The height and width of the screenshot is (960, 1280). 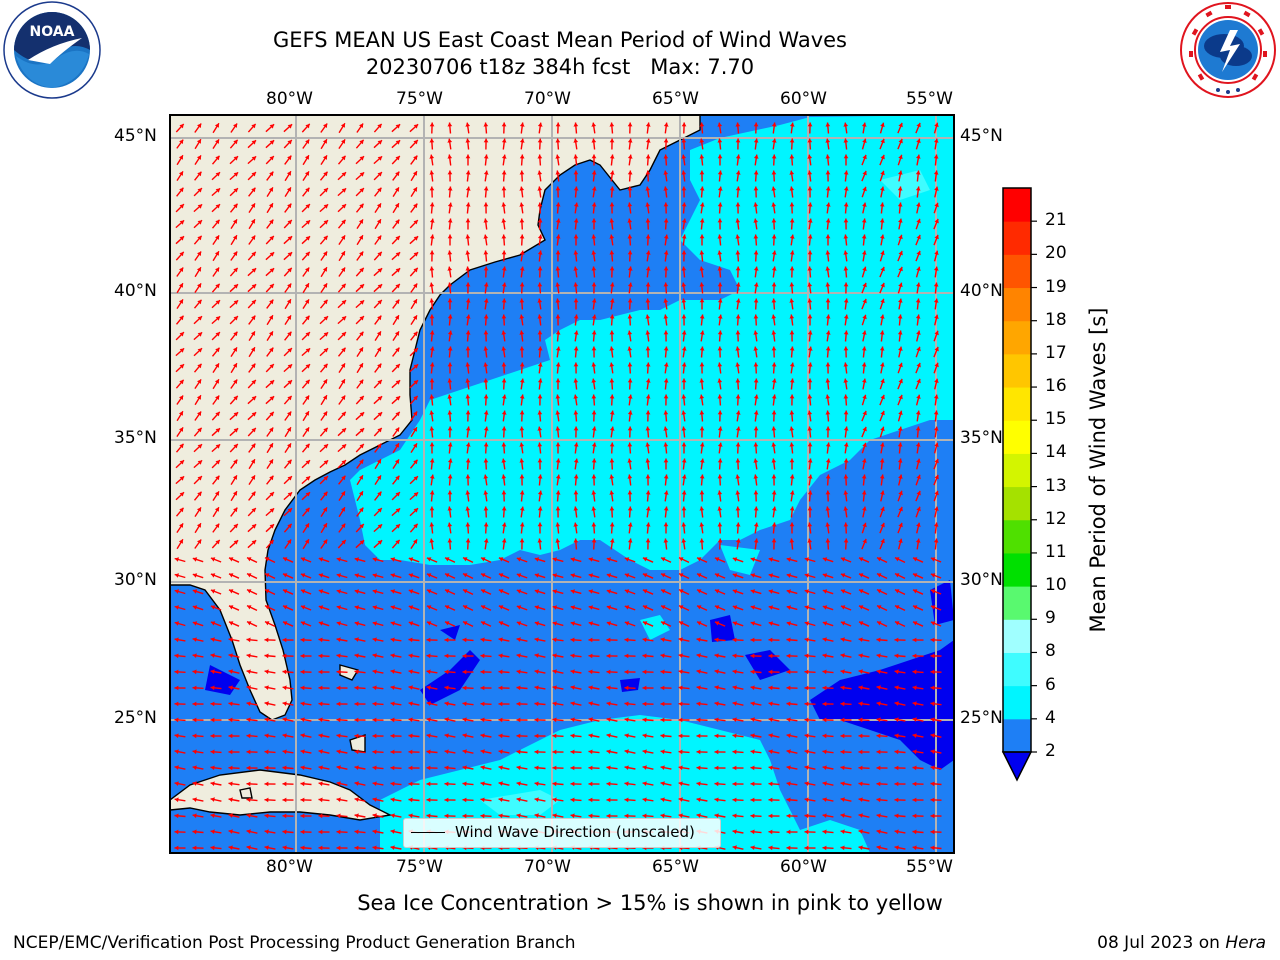 What do you see at coordinates (1017, 337) in the screenshot?
I see `colorbar-segment` at bounding box center [1017, 337].